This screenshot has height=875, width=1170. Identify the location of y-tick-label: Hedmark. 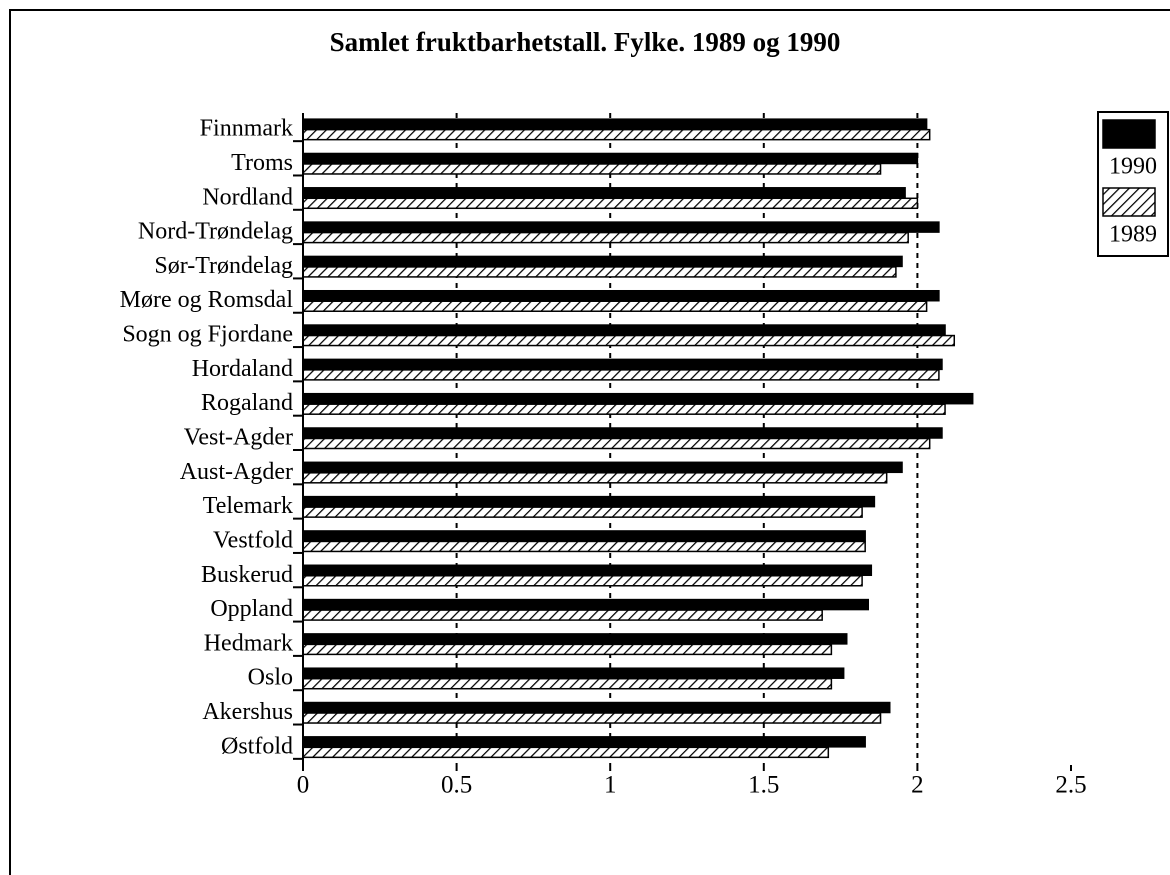
(248, 643).